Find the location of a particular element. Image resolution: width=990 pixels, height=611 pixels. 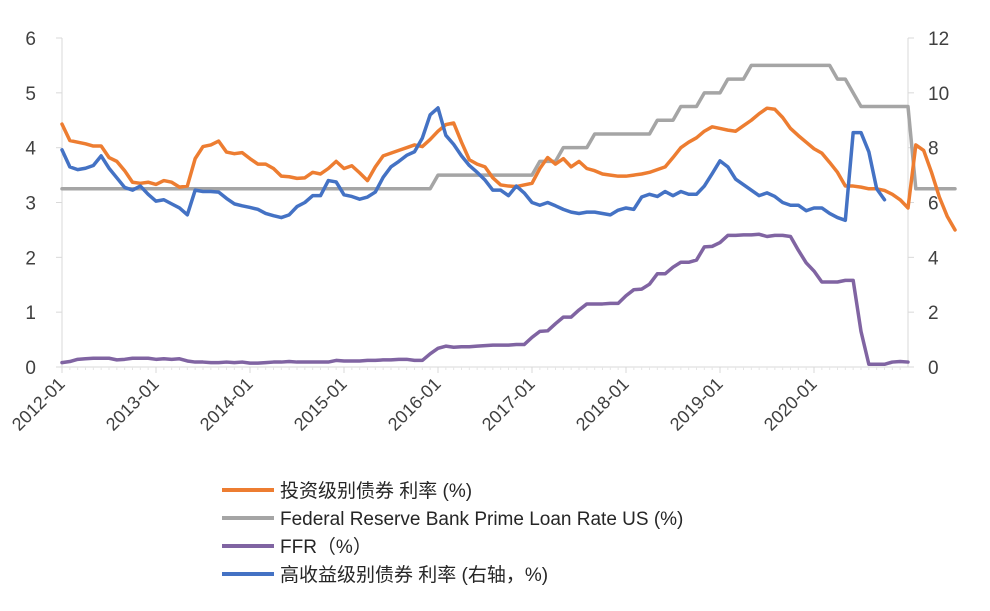

legend-item-high-yield: 高收益级别债券 利率 (右轴，%) is located at coordinates (385, 575).